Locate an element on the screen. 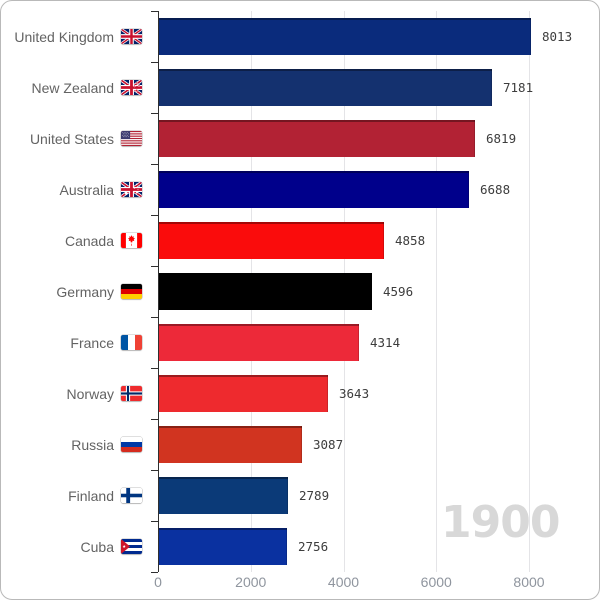 The image size is (600, 600). category-row-finland: Finland is located at coordinates (71, 495).